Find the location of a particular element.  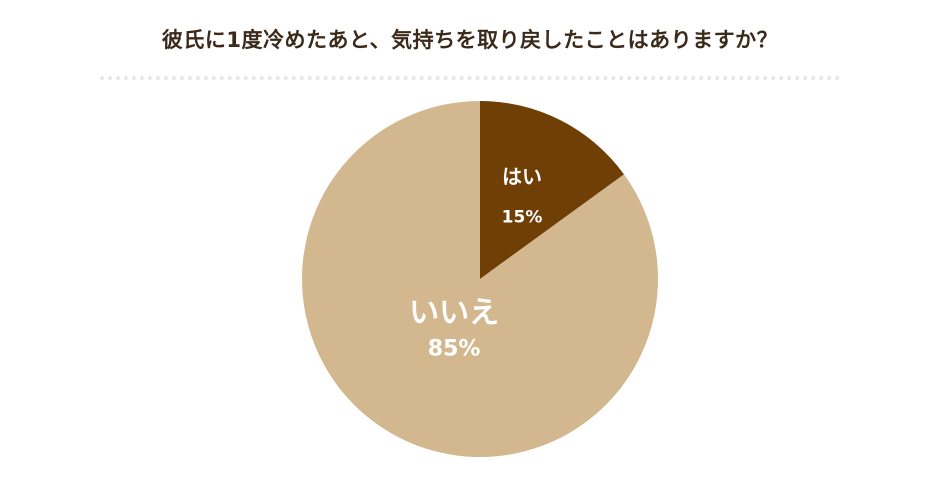

slice-label-1: いいえ is located at coordinates (454, 312).